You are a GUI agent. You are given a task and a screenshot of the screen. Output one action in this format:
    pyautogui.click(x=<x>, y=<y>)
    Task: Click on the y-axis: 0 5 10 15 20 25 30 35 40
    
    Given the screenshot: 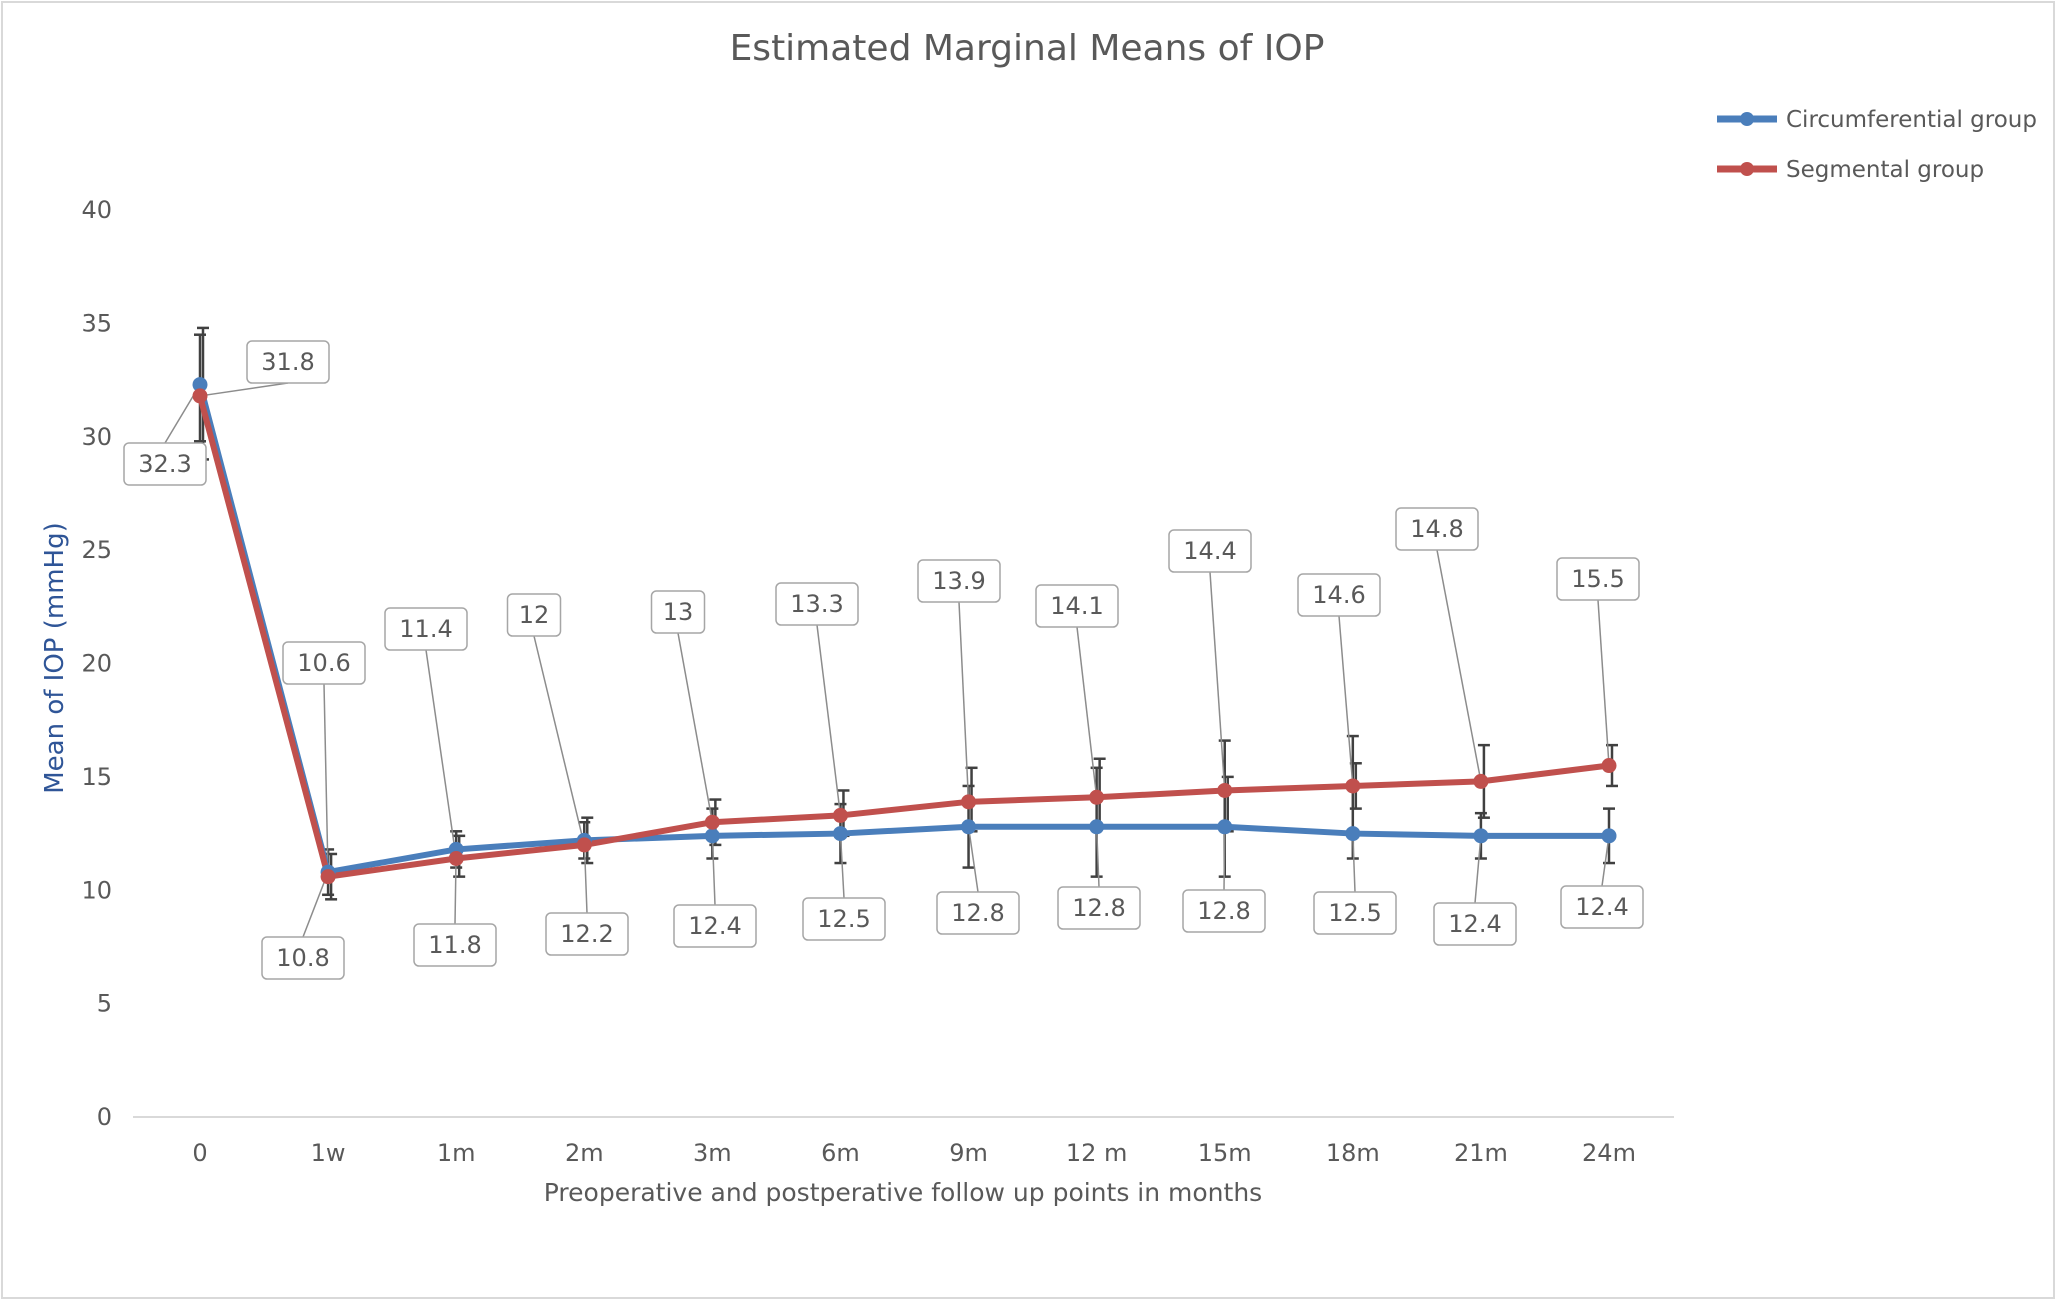 What is the action you would take?
    pyautogui.click(x=96, y=663)
    